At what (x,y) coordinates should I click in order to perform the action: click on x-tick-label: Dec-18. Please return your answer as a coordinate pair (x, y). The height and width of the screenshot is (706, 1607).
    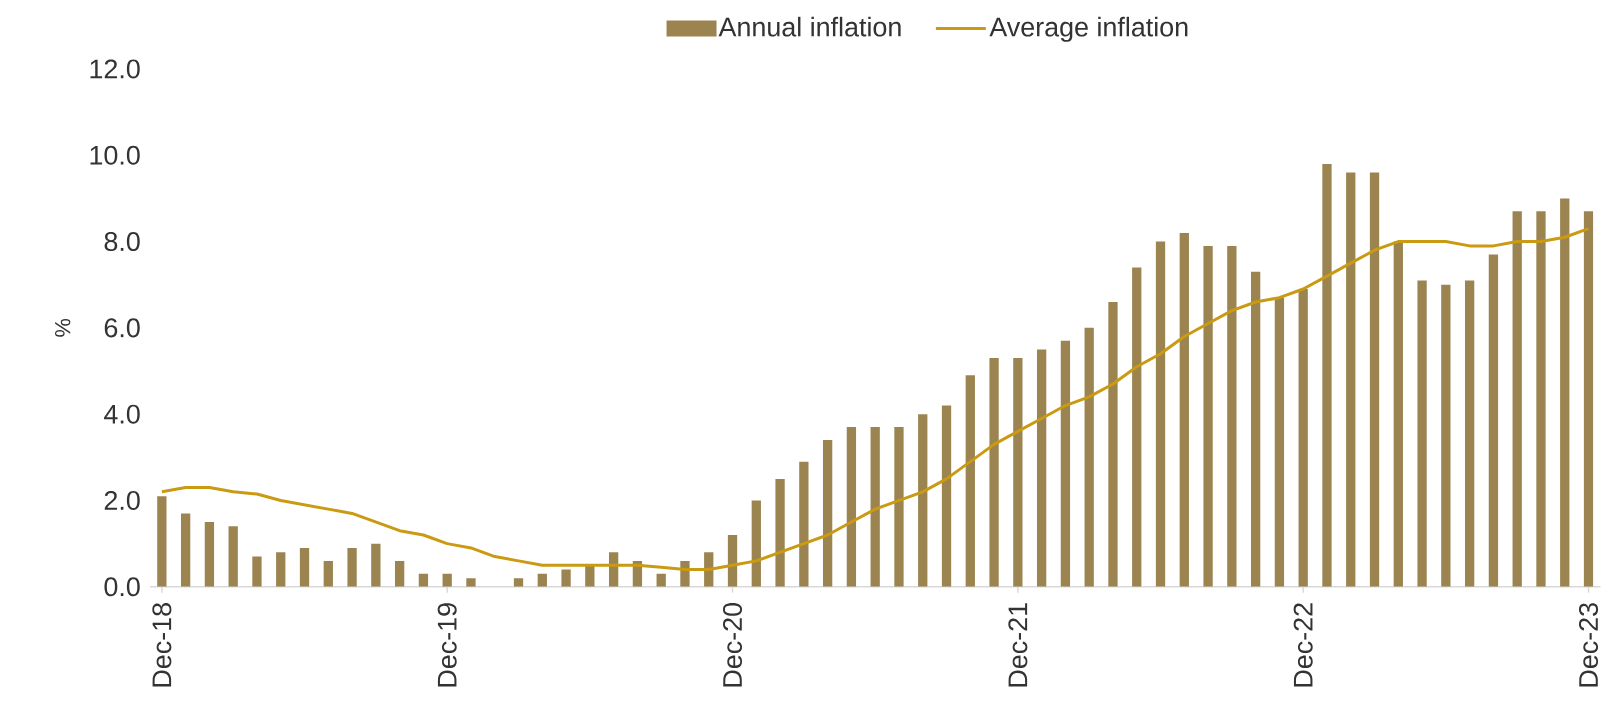
    Looking at the image, I should click on (162, 645).